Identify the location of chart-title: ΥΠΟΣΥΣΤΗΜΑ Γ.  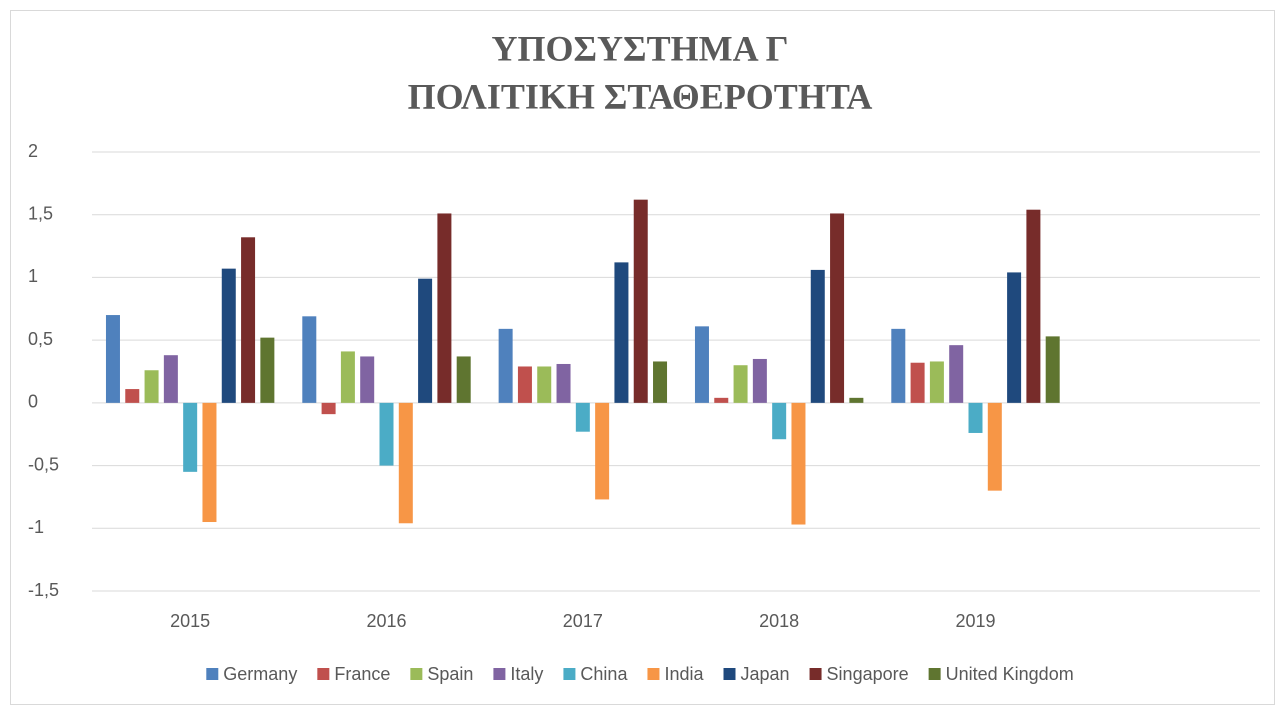
(640, 48).